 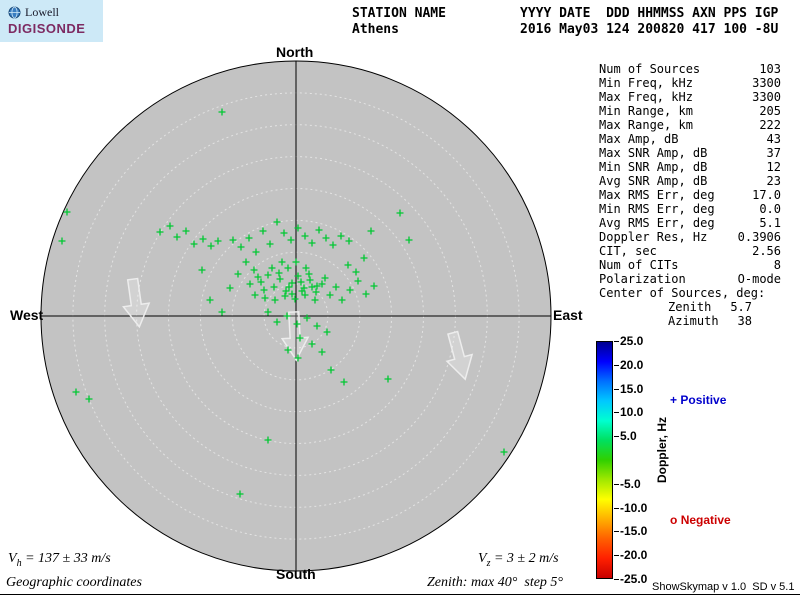 What do you see at coordinates (690, 97) in the screenshot?
I see `stat-row: Max Freq, kHz 3300` at bounding box center [690, 97].